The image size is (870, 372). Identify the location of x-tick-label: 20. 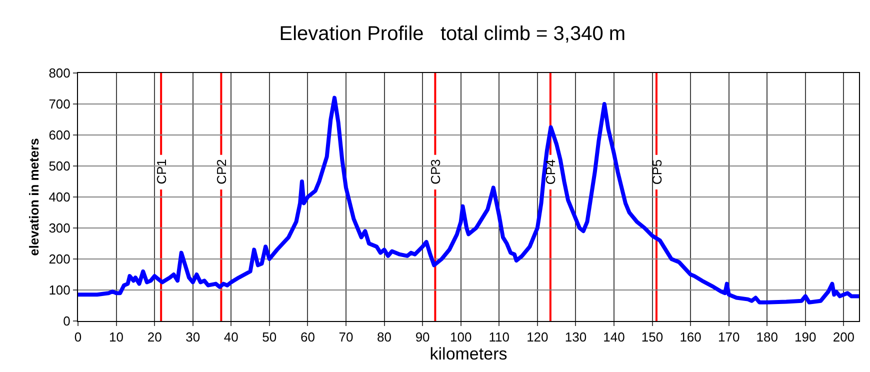
(154, 337).